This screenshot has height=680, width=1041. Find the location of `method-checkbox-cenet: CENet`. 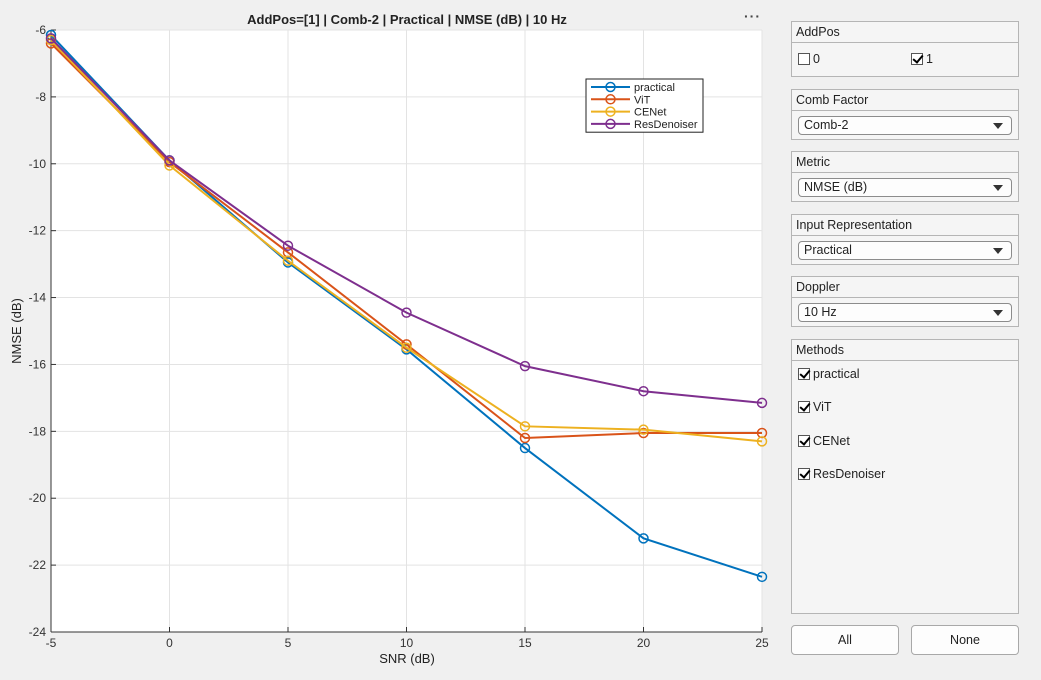

method-checkbox-cenet: CENet is located at coordinates (824, 441).